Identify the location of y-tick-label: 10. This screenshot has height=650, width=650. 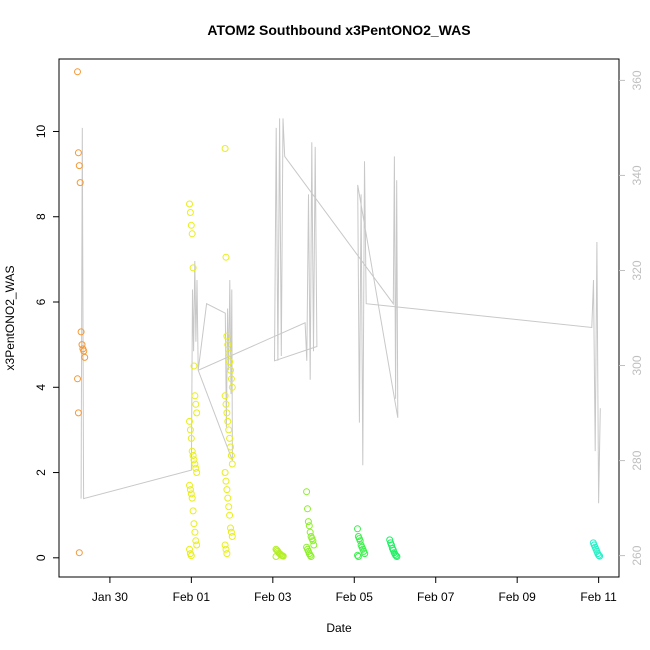
(41, 132).